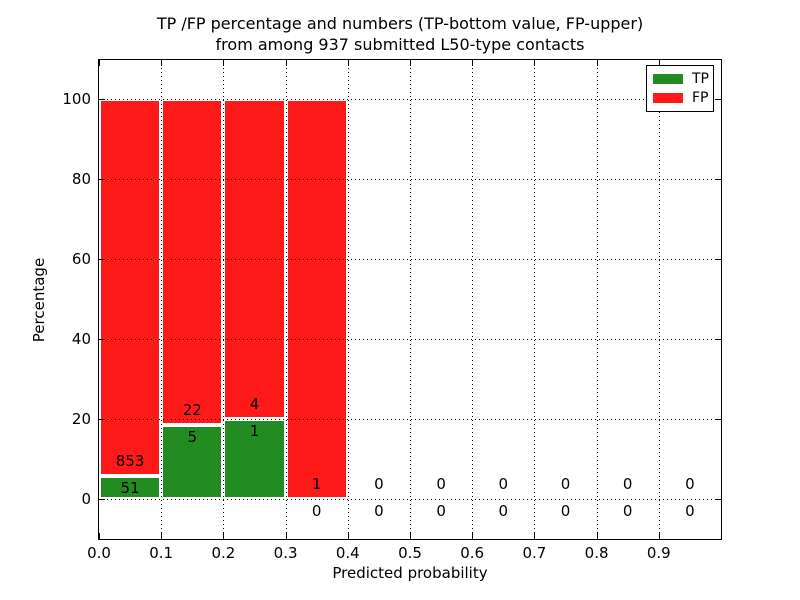  I want to click on legend-label-tp: TP, so click(700, 79).